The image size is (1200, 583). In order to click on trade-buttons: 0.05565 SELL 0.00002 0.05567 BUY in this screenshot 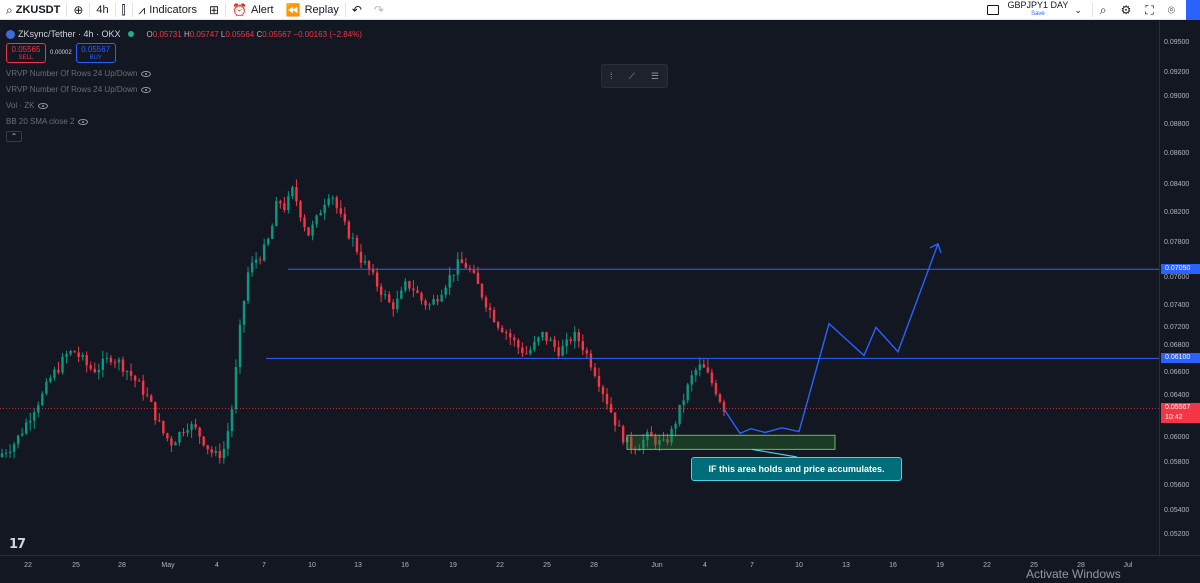, I will do `click(184, 53)`.